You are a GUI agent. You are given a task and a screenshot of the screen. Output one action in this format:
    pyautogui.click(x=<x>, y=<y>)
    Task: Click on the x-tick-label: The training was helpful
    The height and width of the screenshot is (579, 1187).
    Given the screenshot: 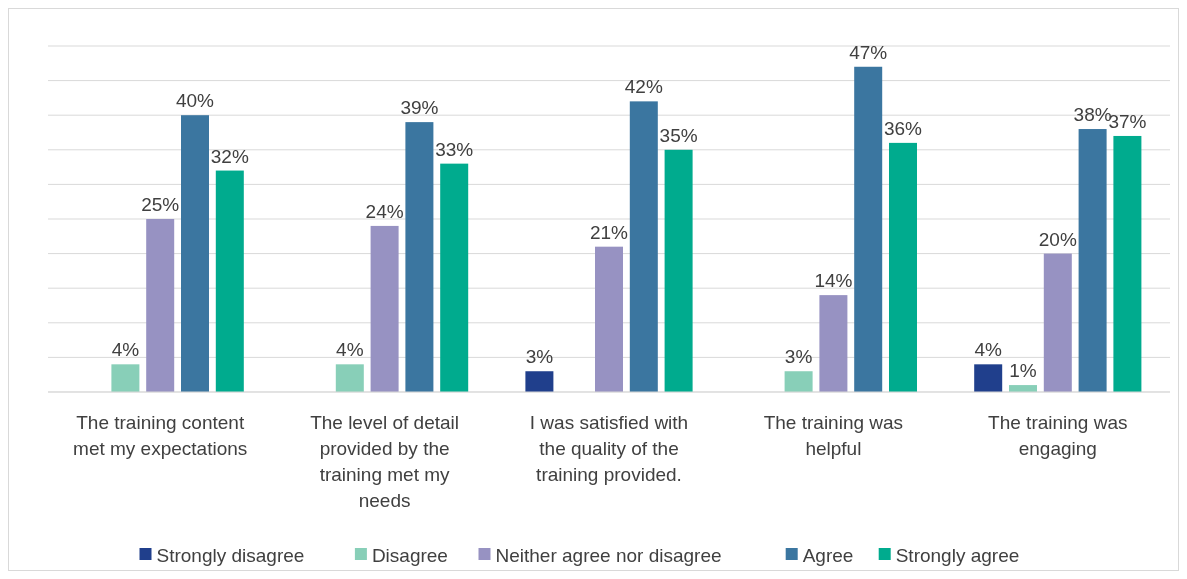 What is the action you would take?
    pyautogui.click(x=833, y=435)
    